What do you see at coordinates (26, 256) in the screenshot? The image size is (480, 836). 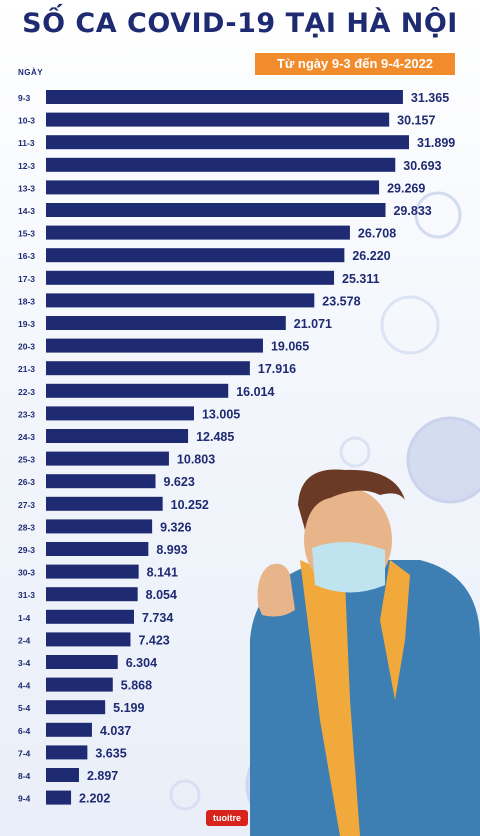 I see `category-label: 16-3` at bounding box center [26, 256].